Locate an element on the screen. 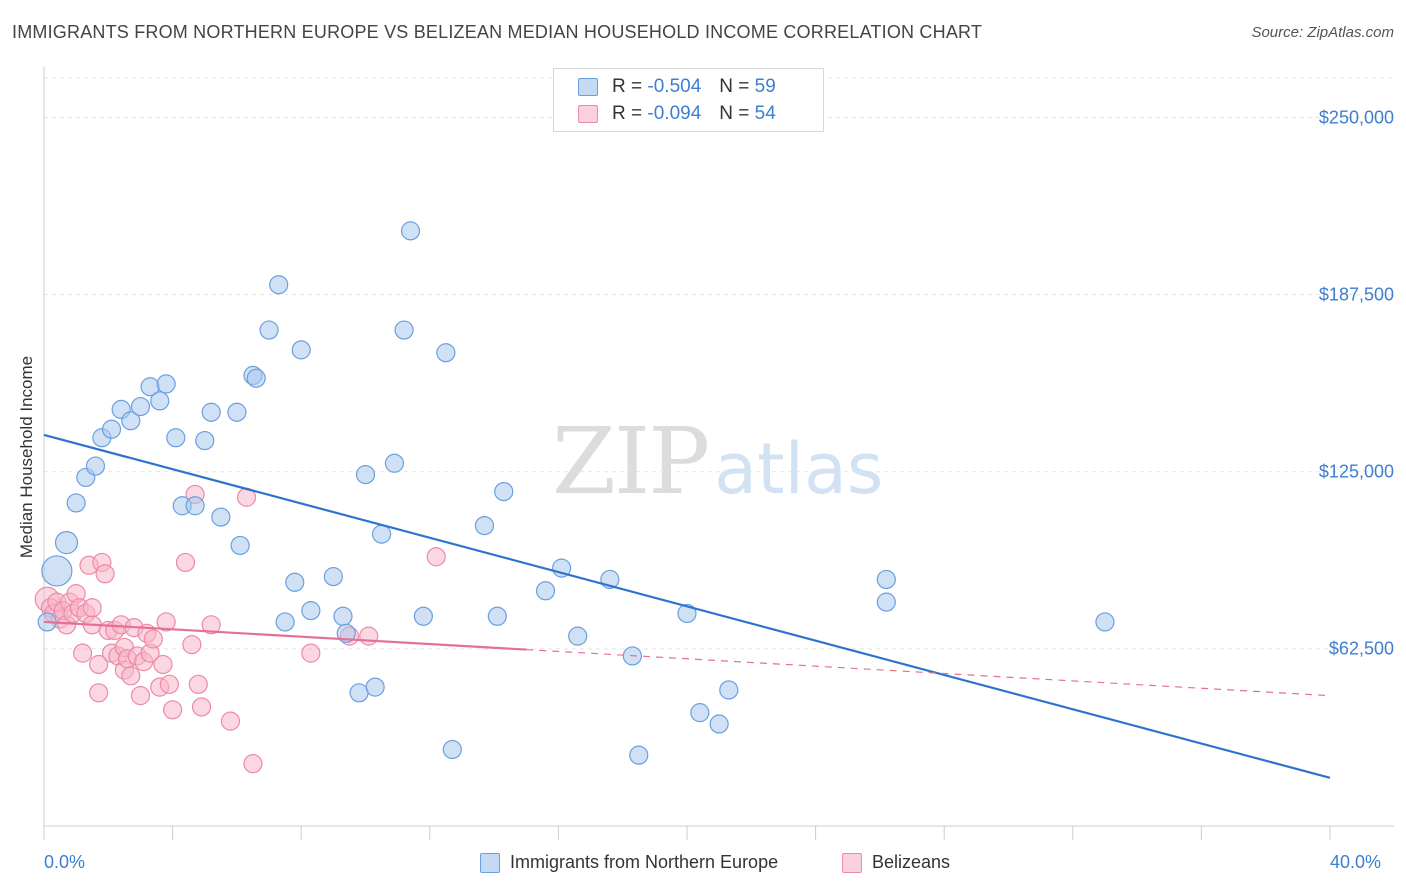  legend-row-belizeans: R = -0.094 N = 54 is located at coordinates (677, 114).